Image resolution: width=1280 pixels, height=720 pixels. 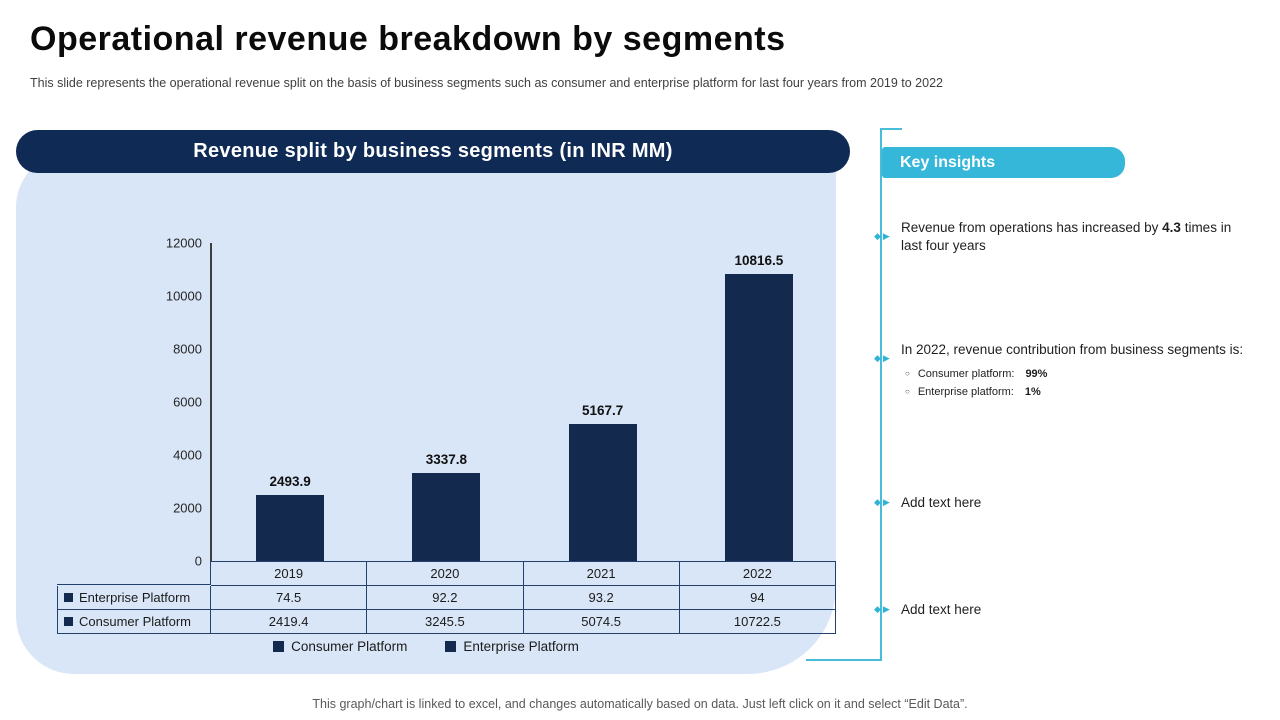 I want to click on table-value-cell: 3245.5, so click(x=445, y=622).